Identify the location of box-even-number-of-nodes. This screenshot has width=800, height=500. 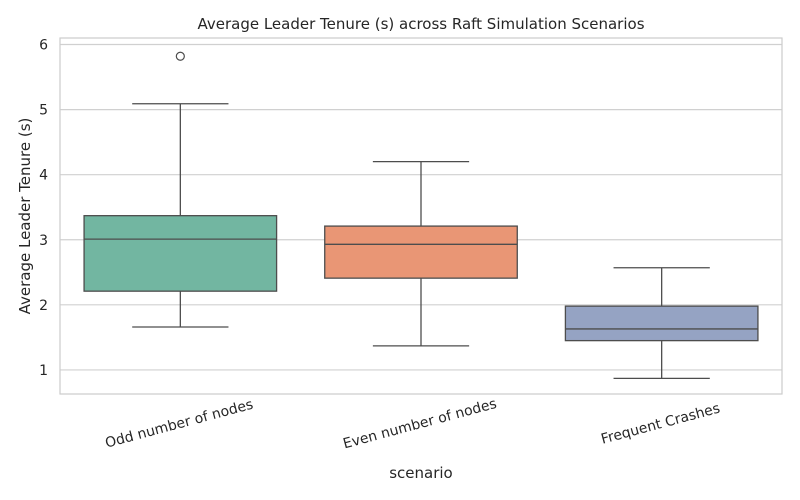
(421, 254).